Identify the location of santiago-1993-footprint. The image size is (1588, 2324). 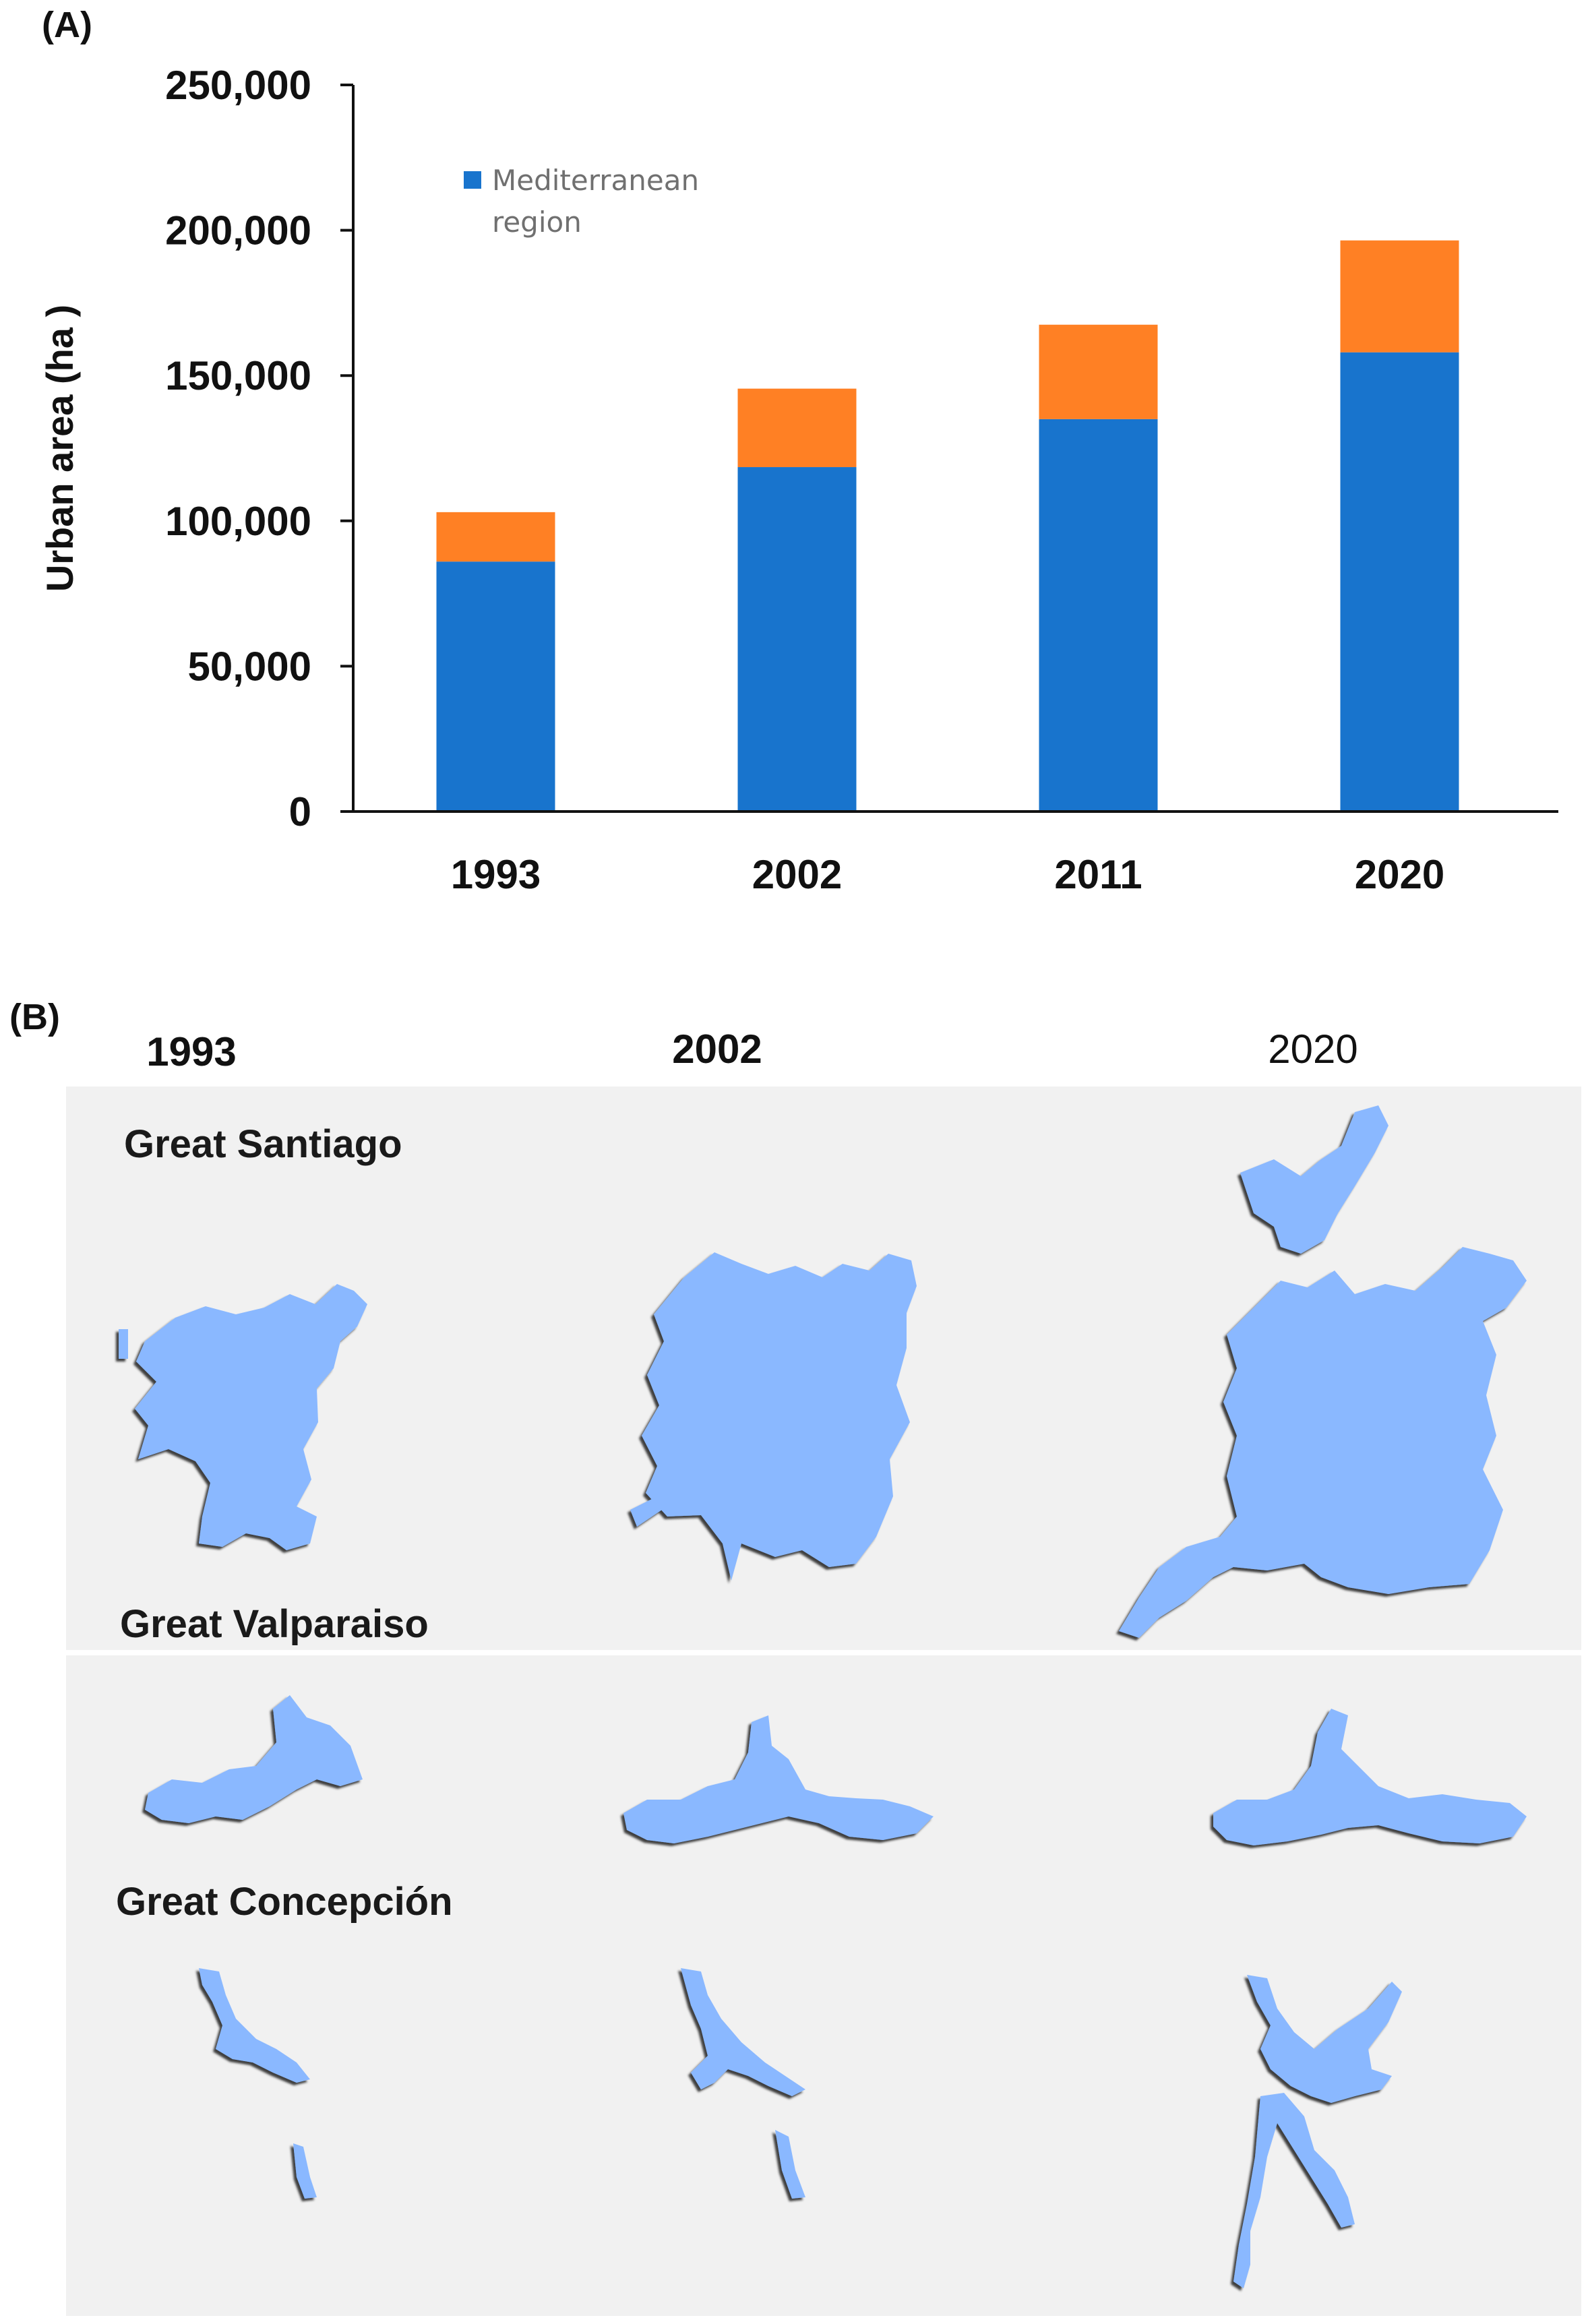
(251, 1417).